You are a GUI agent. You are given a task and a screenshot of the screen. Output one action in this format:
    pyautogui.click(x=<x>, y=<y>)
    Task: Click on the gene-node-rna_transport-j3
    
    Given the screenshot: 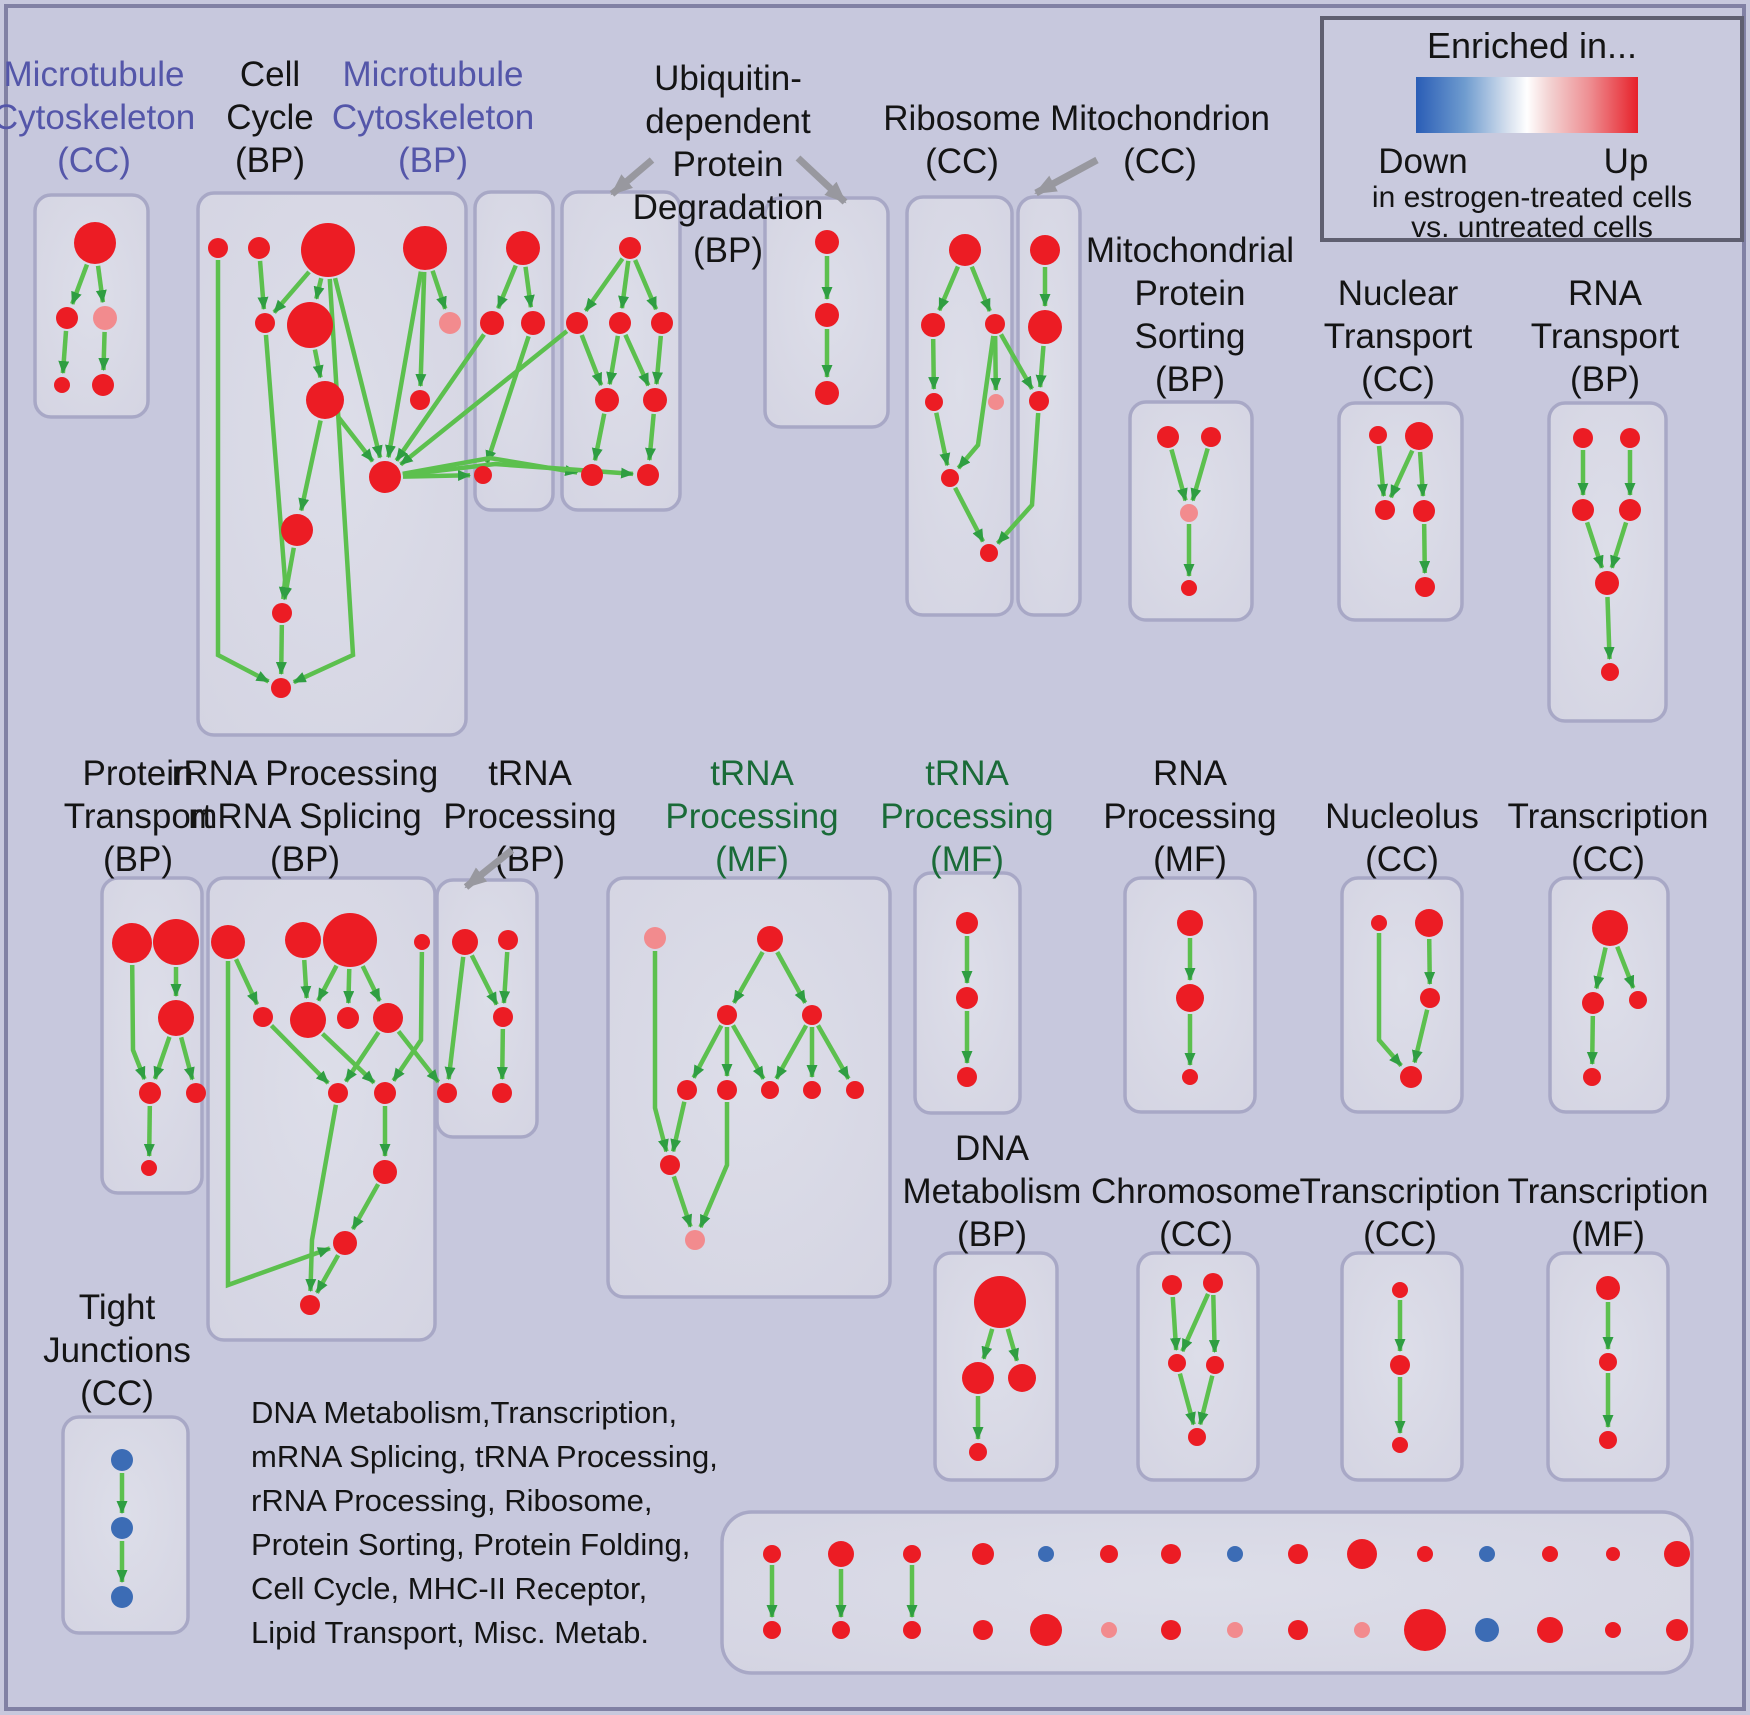 What is the action you would take?
    pyautogui.click(x=1583, y=510)
    